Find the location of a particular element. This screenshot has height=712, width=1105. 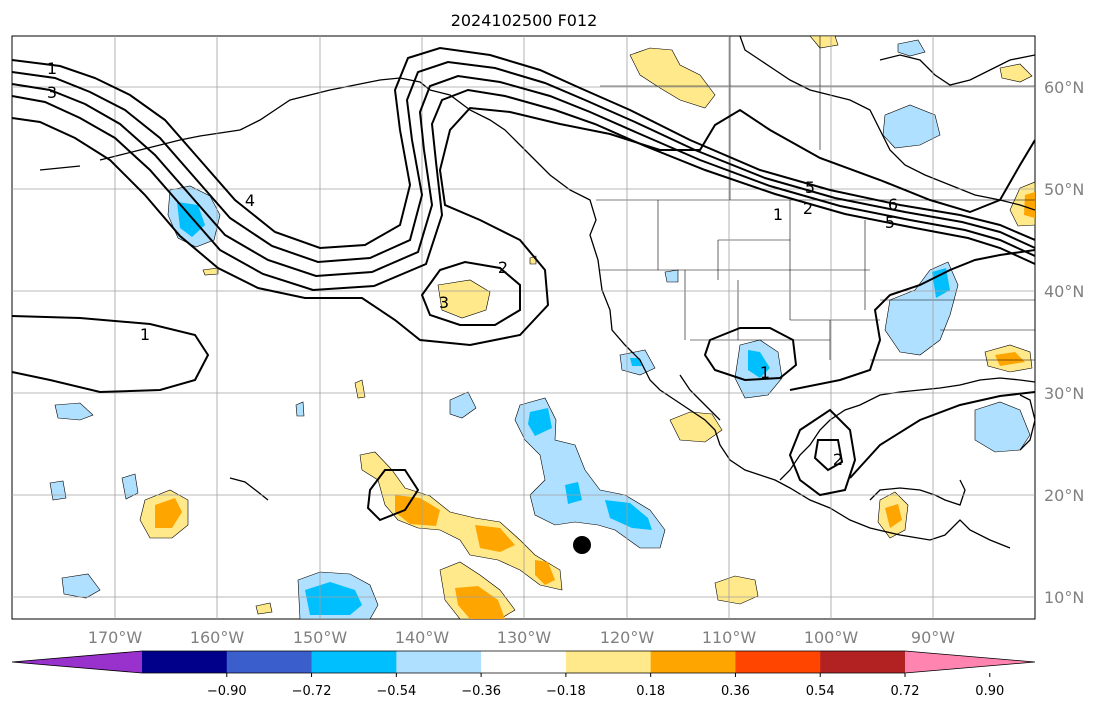

lat-label: 40°N is located at coordinates (1064, 291).